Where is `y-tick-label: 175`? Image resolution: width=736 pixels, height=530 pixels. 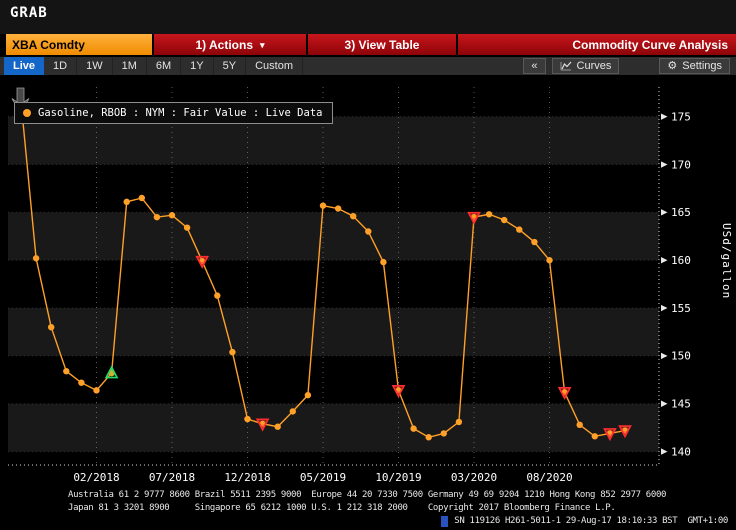
y-tick-label: 175 is located at coordinates (681, 116).